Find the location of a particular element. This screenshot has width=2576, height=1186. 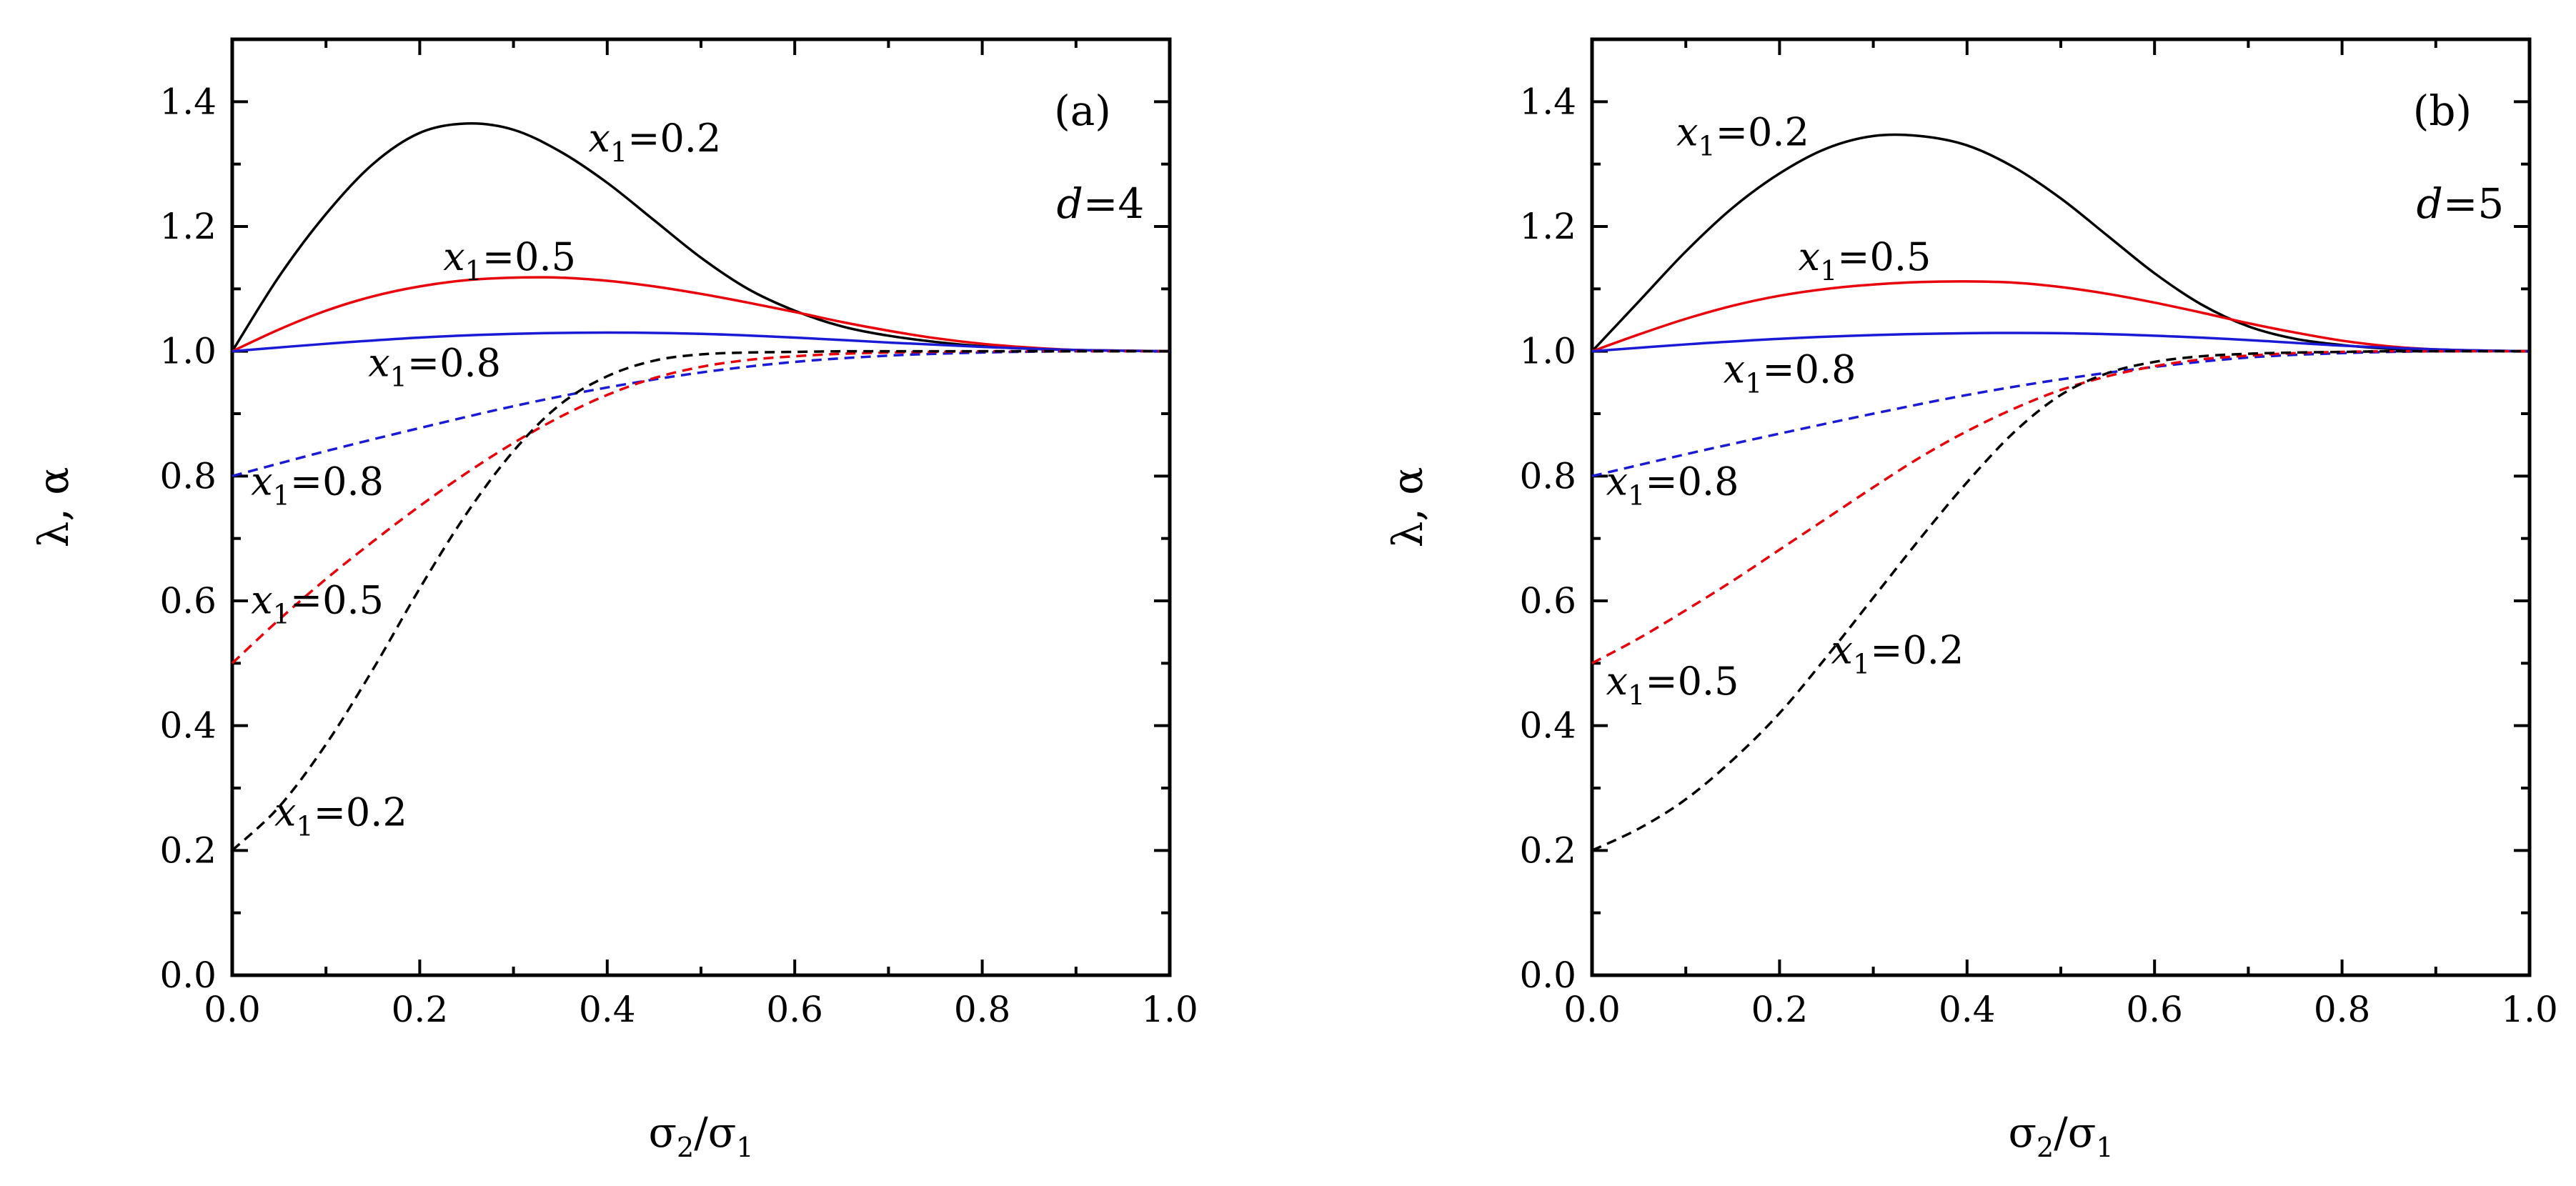

panel-label: (b) is located at coordinates (2442, 111).